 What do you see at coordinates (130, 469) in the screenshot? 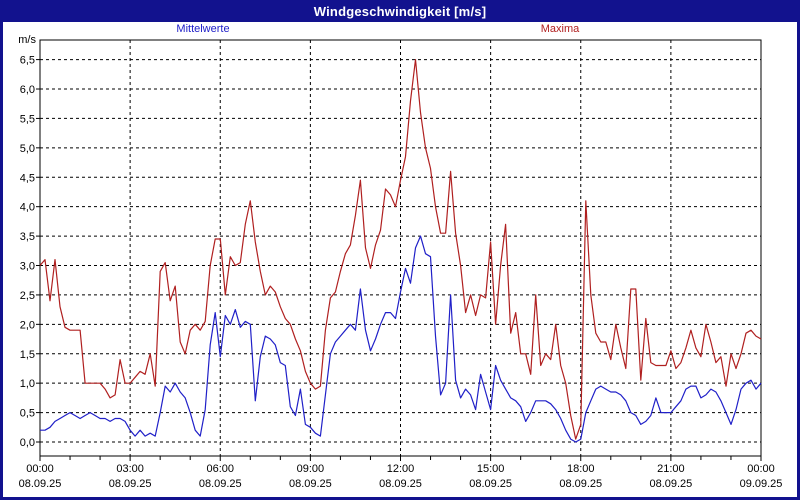
I see `x-tick-time-label: 03:00` at bounding box center [130, 469].